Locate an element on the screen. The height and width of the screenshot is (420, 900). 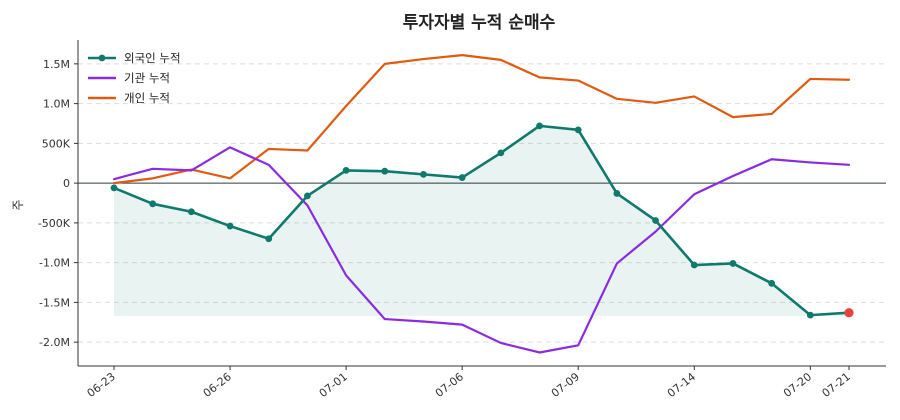
y-tick-label-0: 1.5M is located at coordinates (56, 64).